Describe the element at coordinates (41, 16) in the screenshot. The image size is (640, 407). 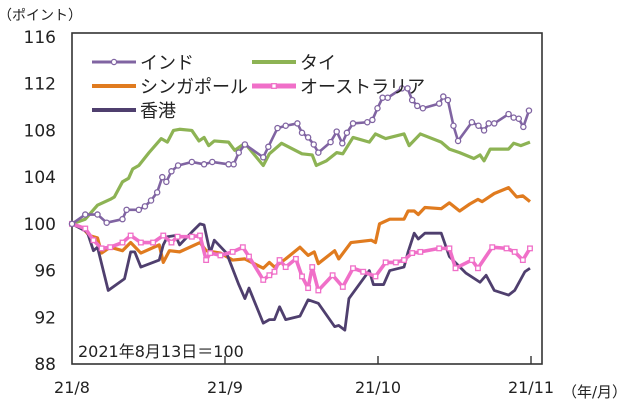
I see `y-unit-label: （ポイント）` at that location.